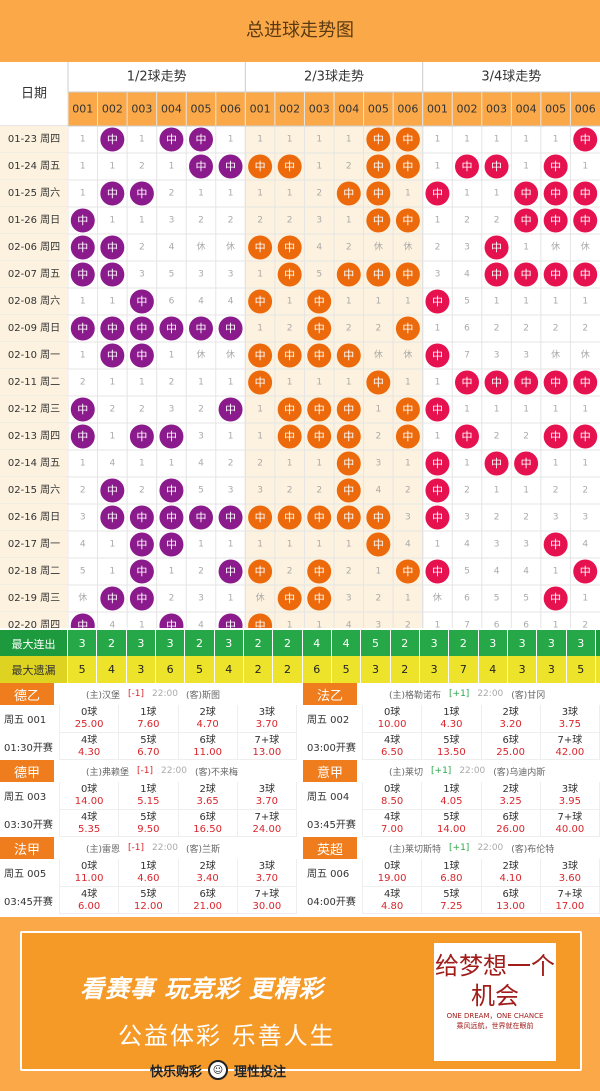 The image size is (600, 1091). Describe the element at coordinates (570, 823) in the screenshot. I see `odds-option: 7+球 40.00` at that location.